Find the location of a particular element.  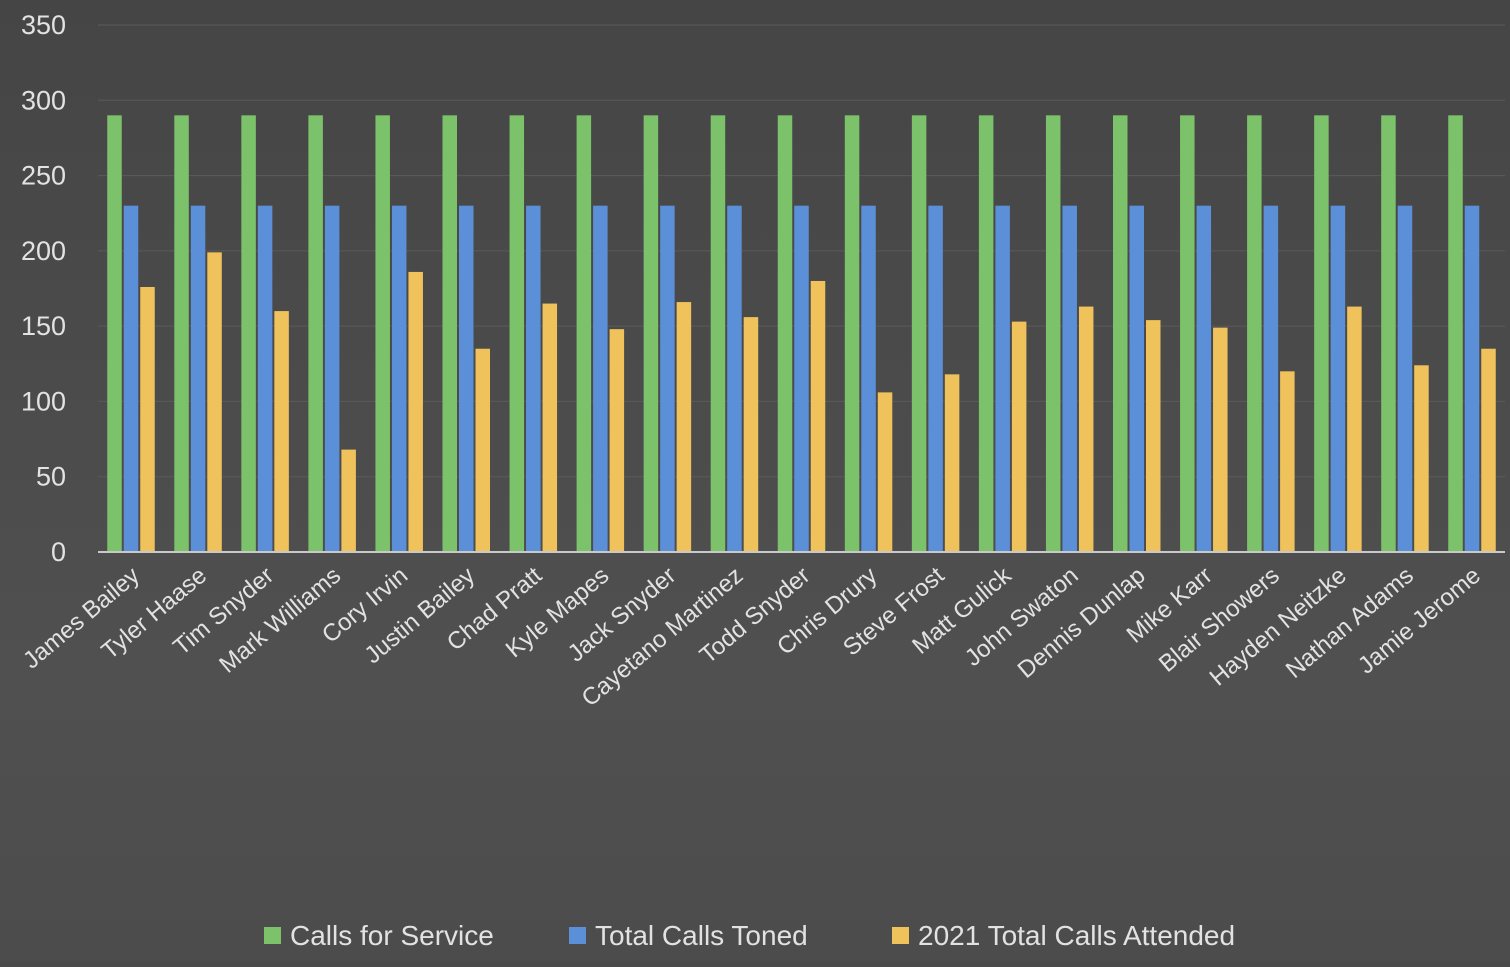

bar-calls-for-service-tim-snyder is located at coordinates (248, 333).